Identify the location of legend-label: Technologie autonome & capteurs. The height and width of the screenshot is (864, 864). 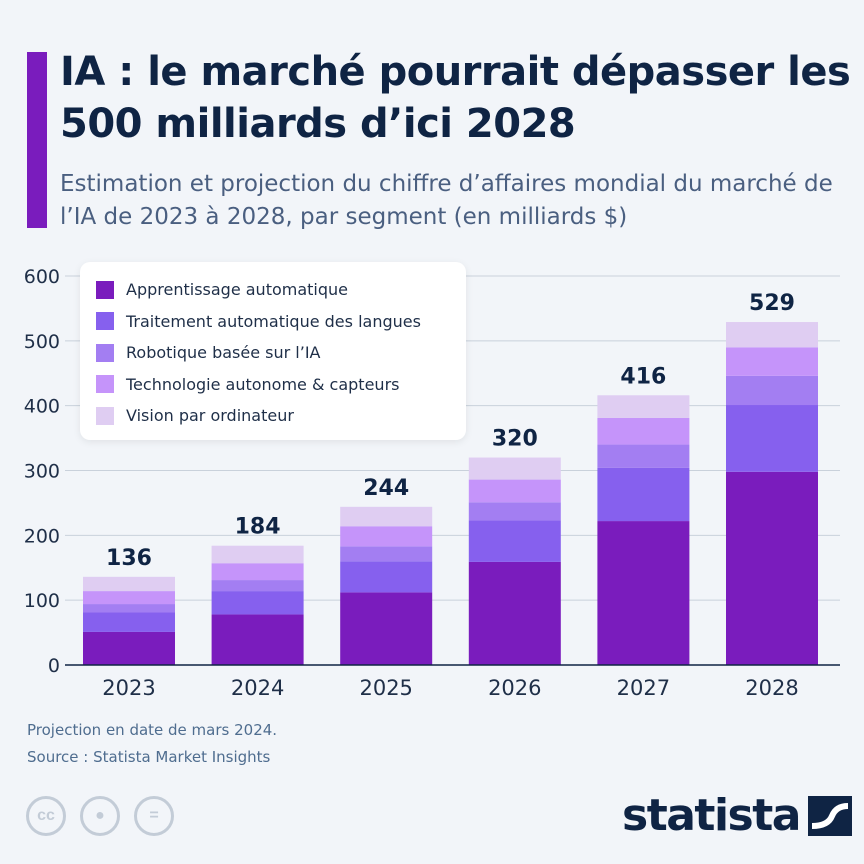
(263, 384).